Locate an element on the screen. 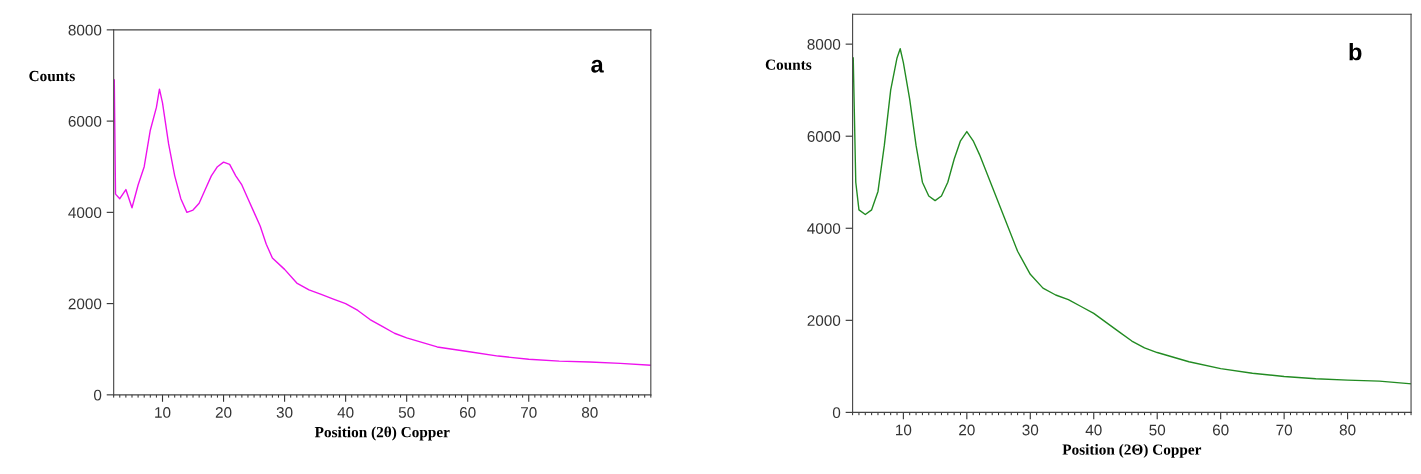 The width and height of the screenshot is (1421, 474). annotation: b is located at coordinates (1355, 52).